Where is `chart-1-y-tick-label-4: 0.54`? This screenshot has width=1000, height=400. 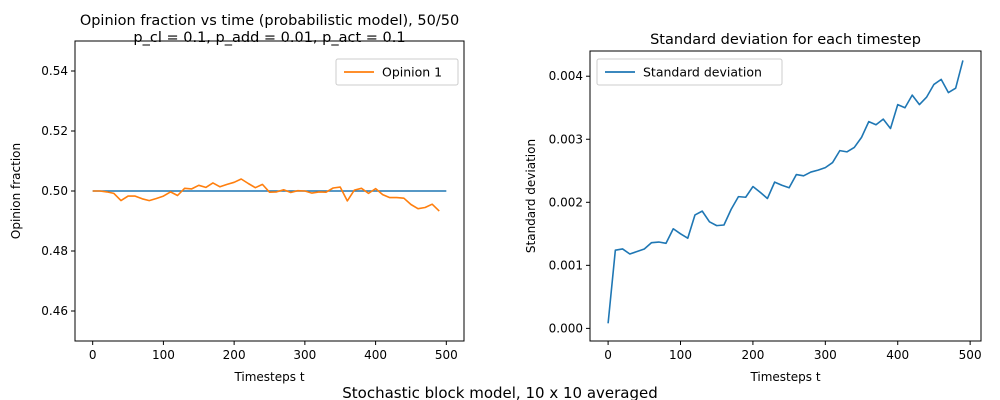
chart-1-y-tick-label-4: 0.54 is located at coordinates (54, 71).